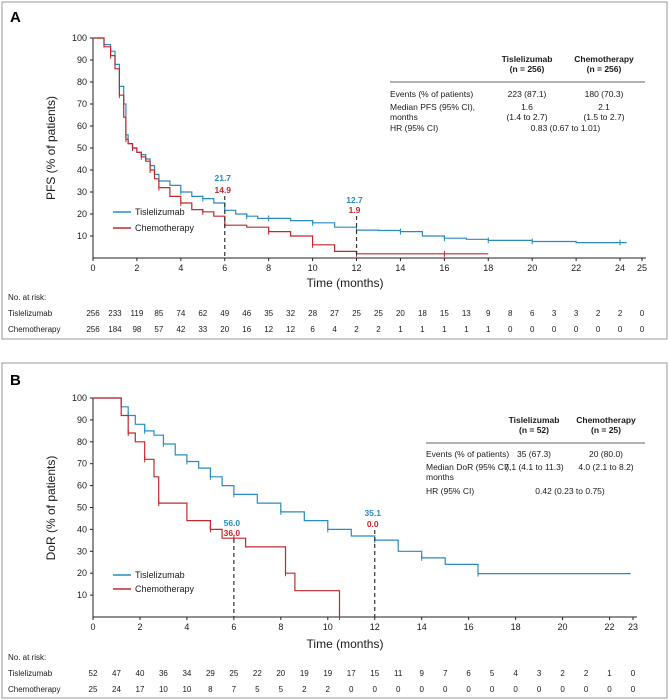 This screenshot has width=669, height=700. Describe the element at coordinates (222, 178) in the screenshot. I see `panel-a-landmark-tislelizumab: 21.7` at that location.